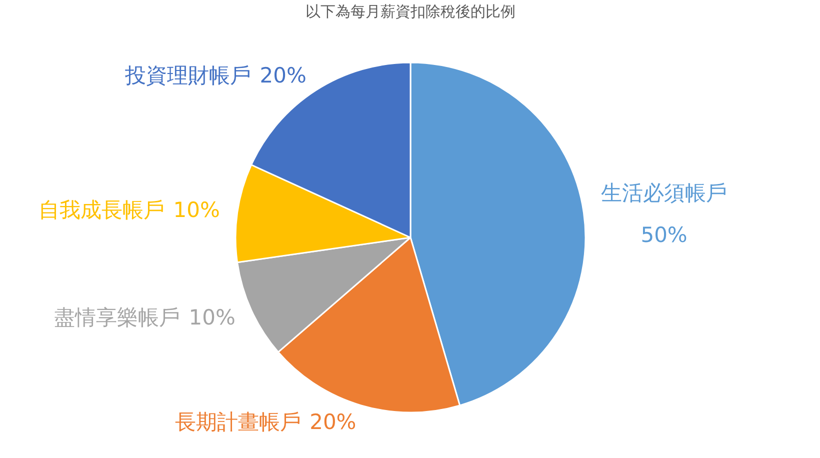  I want to click on slice-label: 生活必須帳戶, so click(664, 193).